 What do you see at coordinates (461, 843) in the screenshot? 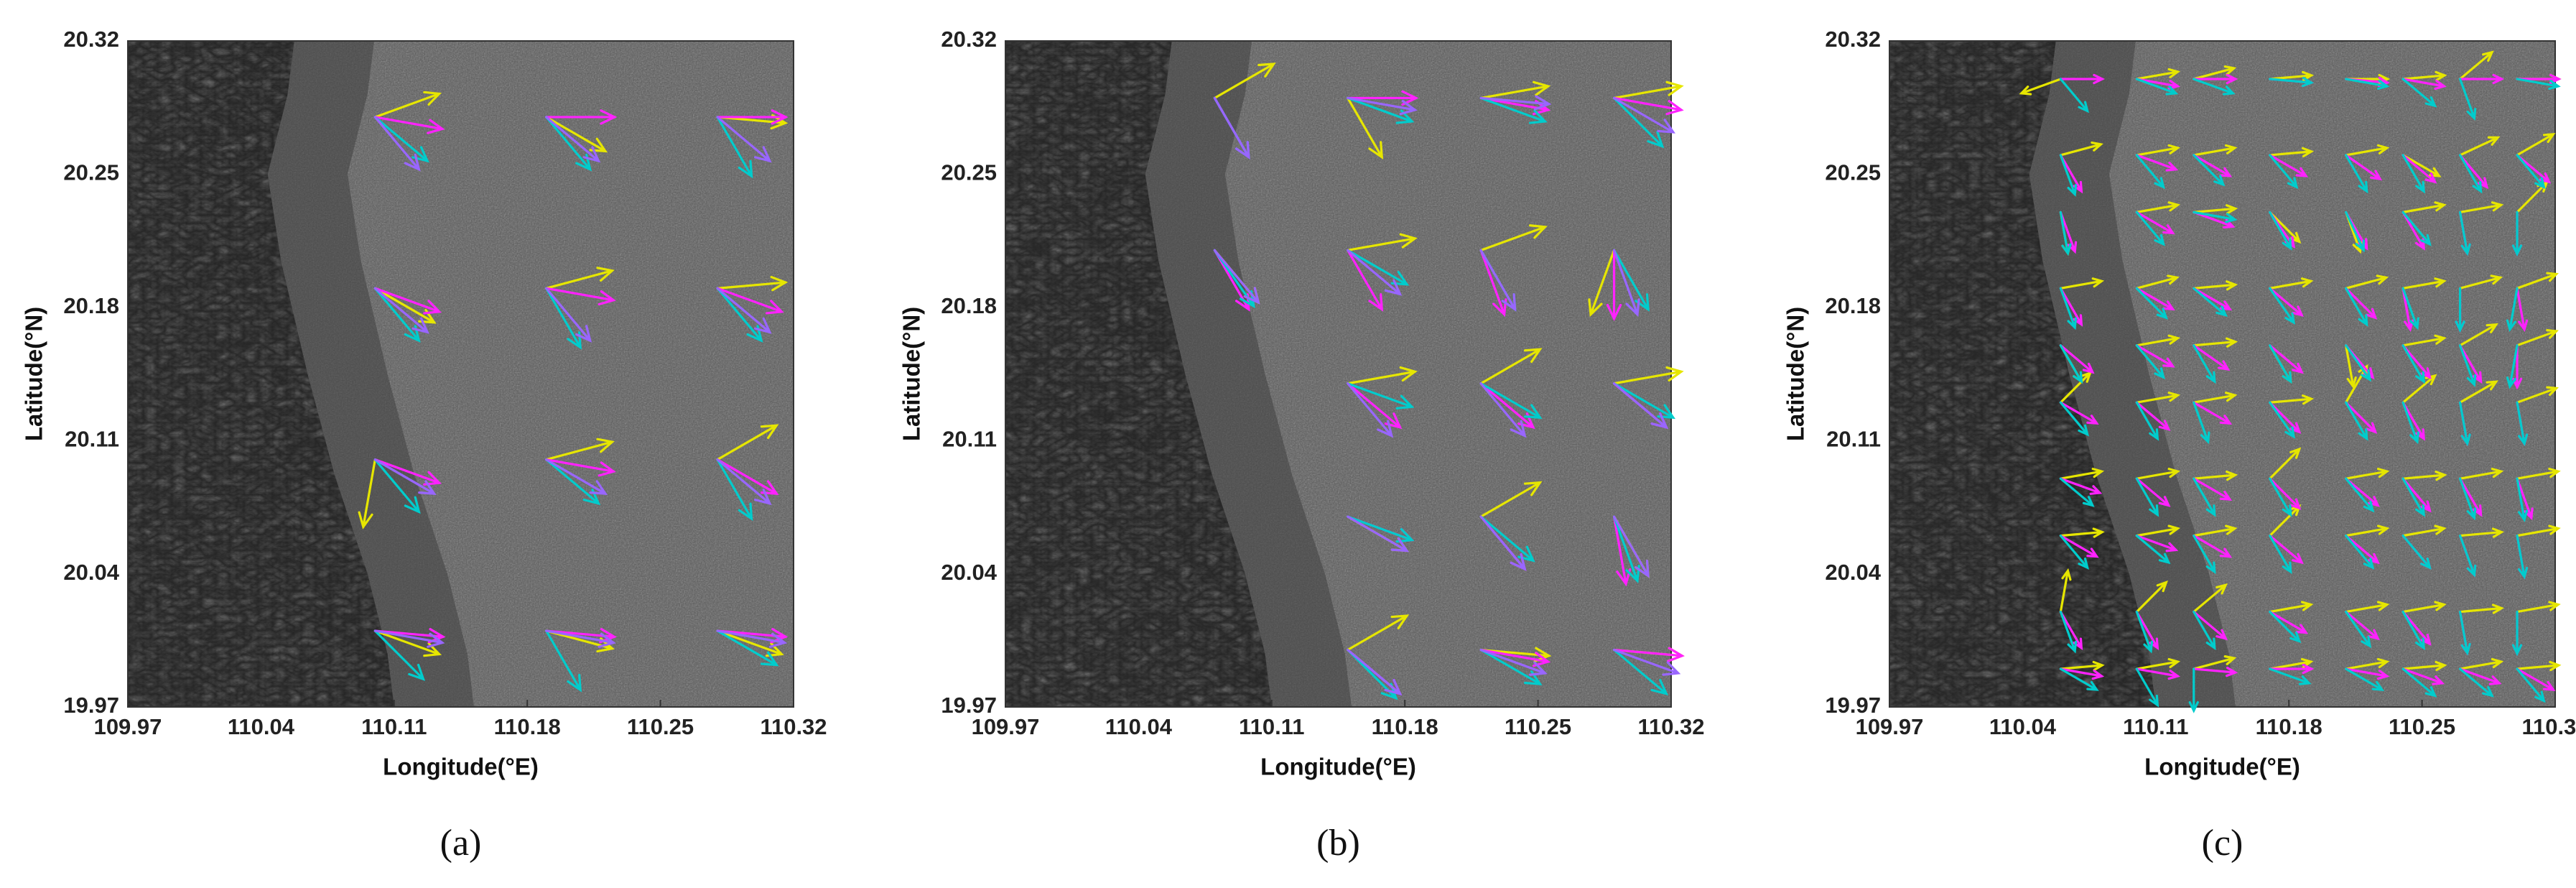
I see `panel-label: (a)` at bounding box center [461, 843].